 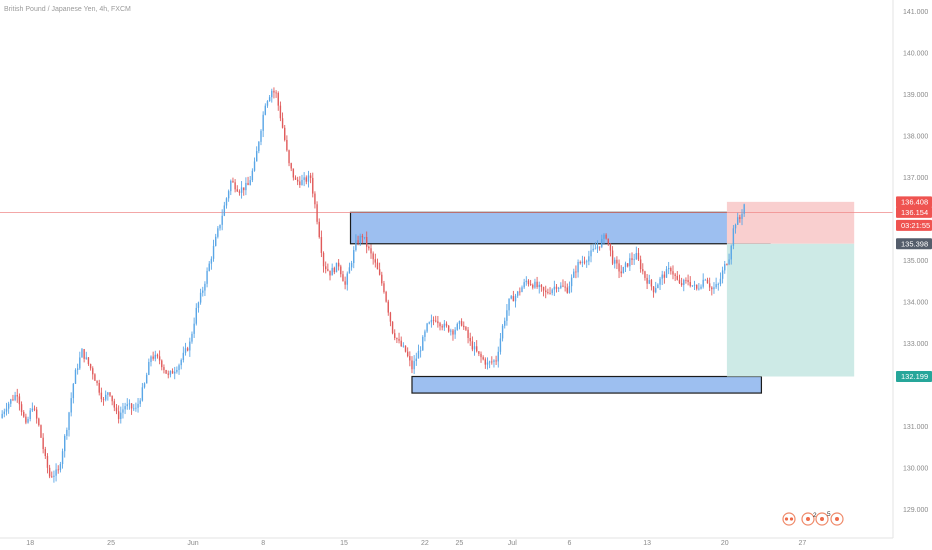 I want to click on event-icon-left, so click(x=808, y=519).